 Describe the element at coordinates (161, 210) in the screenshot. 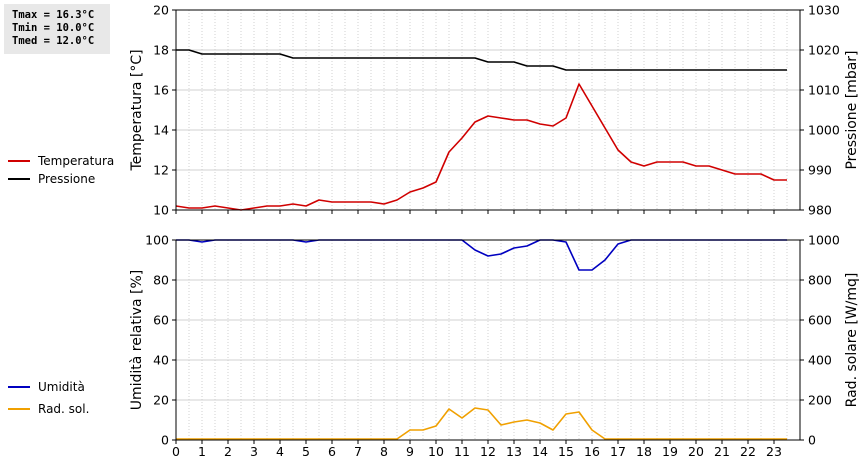

I see `left-tick-label: 10` at that location.